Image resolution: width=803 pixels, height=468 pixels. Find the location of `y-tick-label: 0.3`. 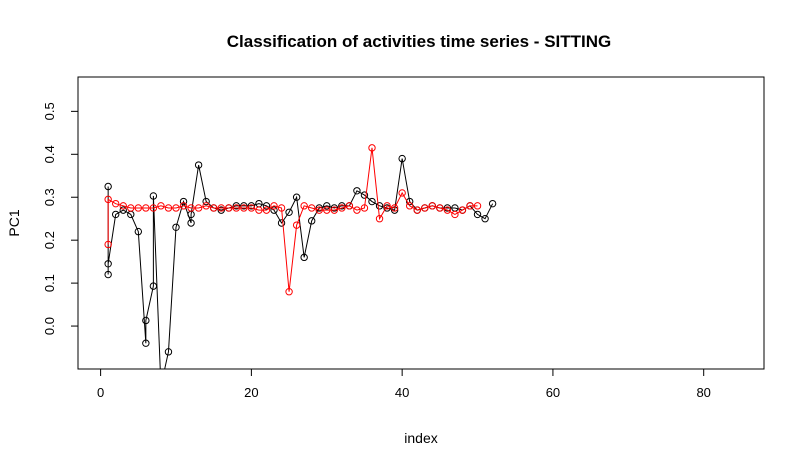

y-tick-label: 0.3 is located at coordinates (49, 197).